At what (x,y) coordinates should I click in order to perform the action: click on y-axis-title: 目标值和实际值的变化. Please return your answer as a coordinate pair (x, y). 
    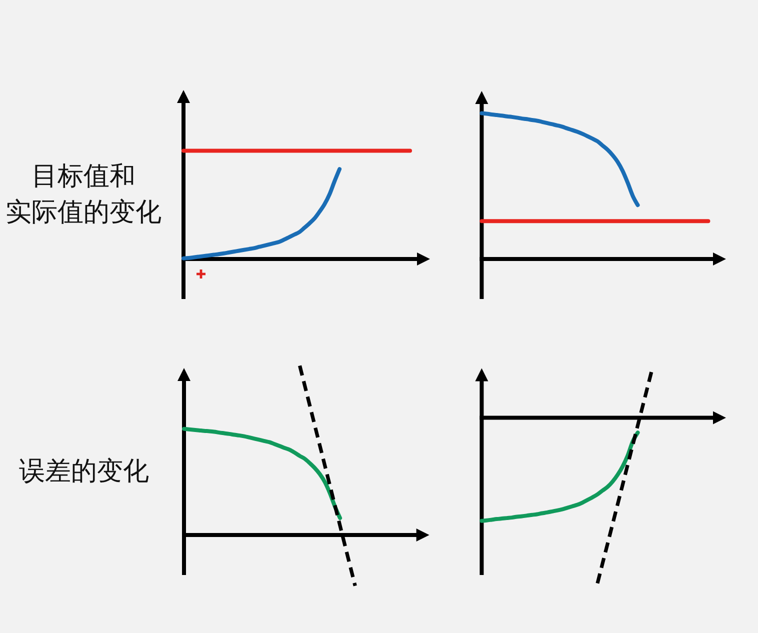
    Looking at the image, I should click on (84, 195).